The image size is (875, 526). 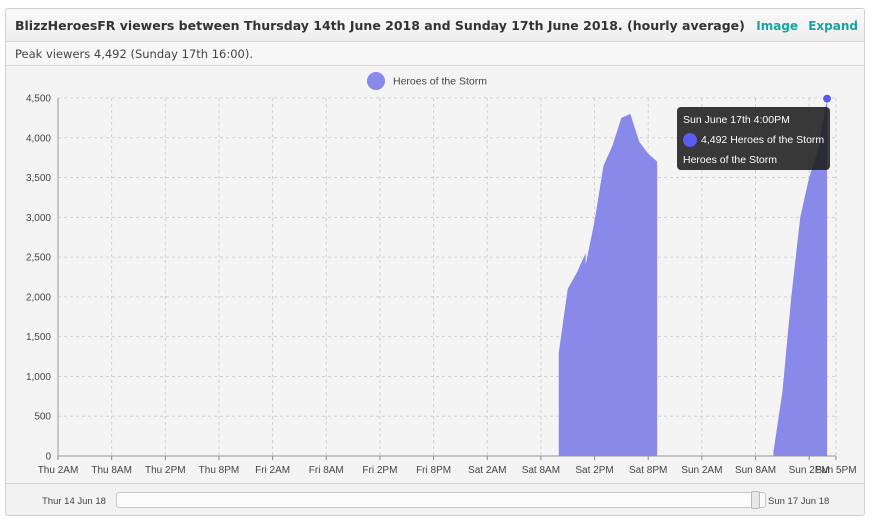 I want to click on range-navigator: Thur 14 Jun 18 Sun 17 Jun 18, so click(x=435, y=499).